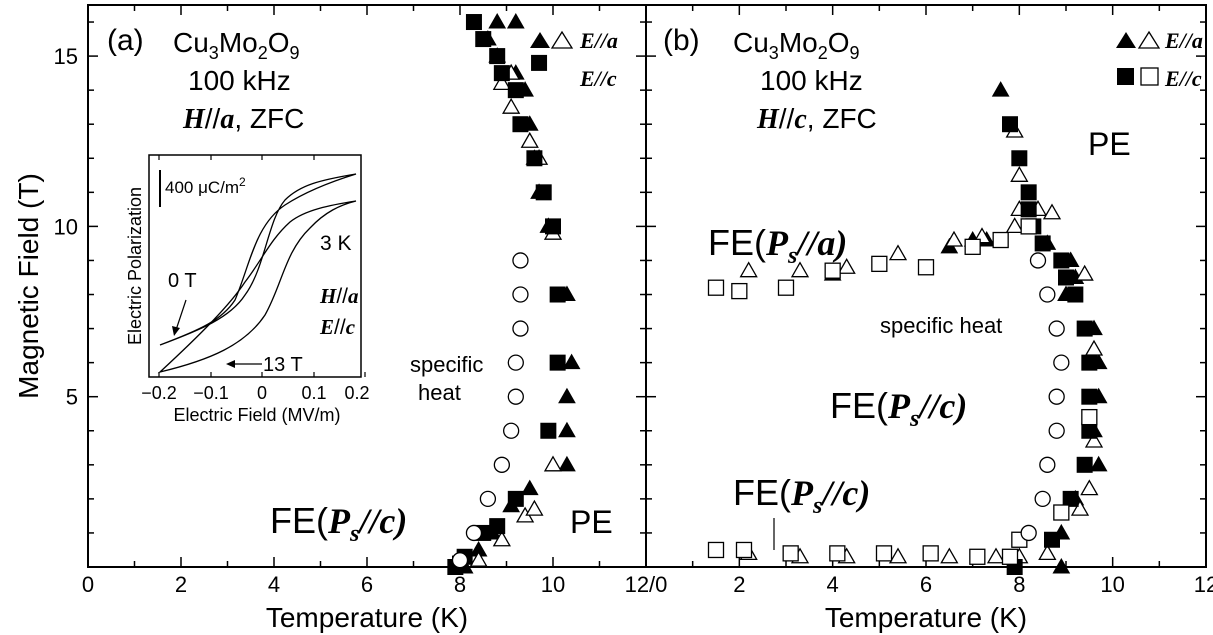  Describe the element at coordinates (236, 45) in the screenshot. I see `panel-a-compound: Cu3Mo2O9` at that location.